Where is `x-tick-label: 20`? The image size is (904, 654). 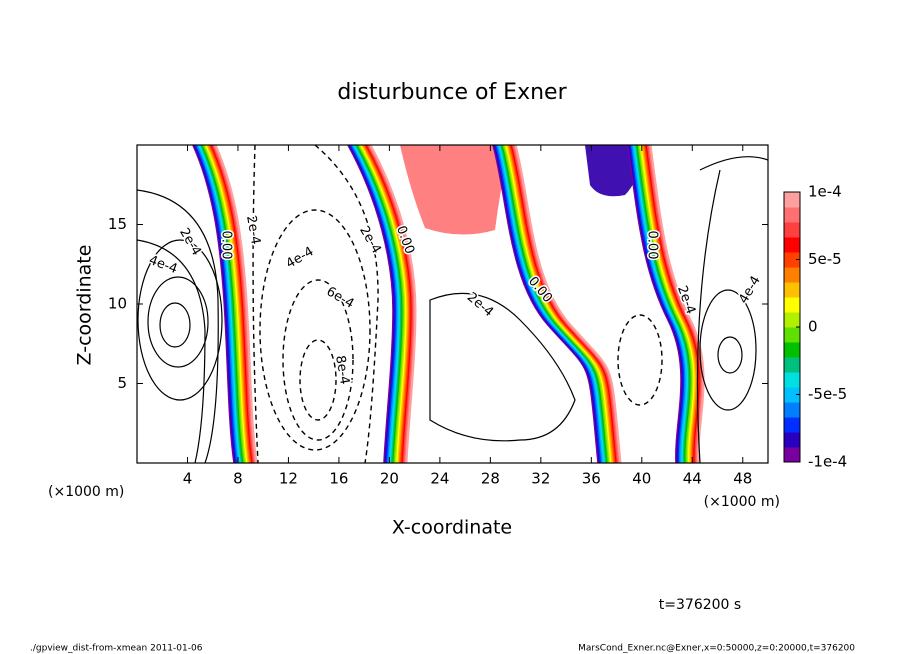 x-tick-label: 20 is located at coordinates (389, 479).